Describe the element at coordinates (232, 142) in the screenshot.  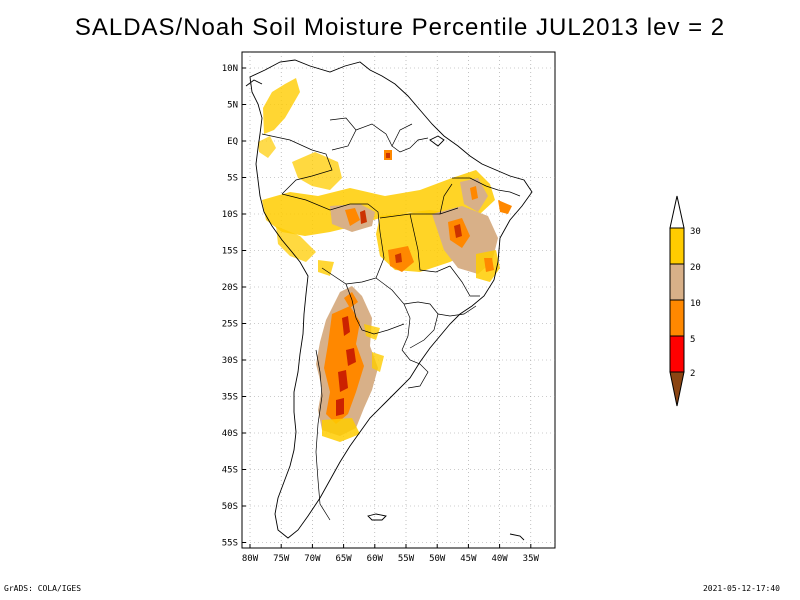
I see `lat-label: EQ` at that location.